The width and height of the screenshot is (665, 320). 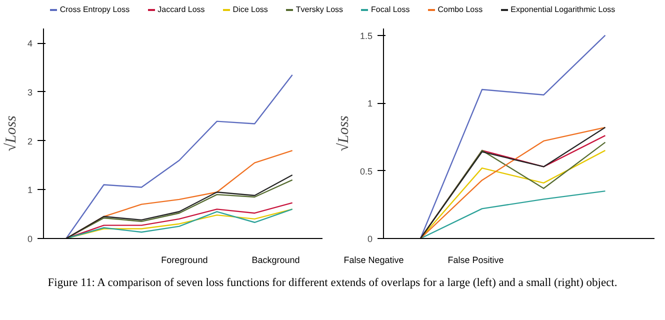 What do you see at coordinates (30, 43) in the screenshot?
I see `y-tick-label: 4` at bounding box center [30, 43].